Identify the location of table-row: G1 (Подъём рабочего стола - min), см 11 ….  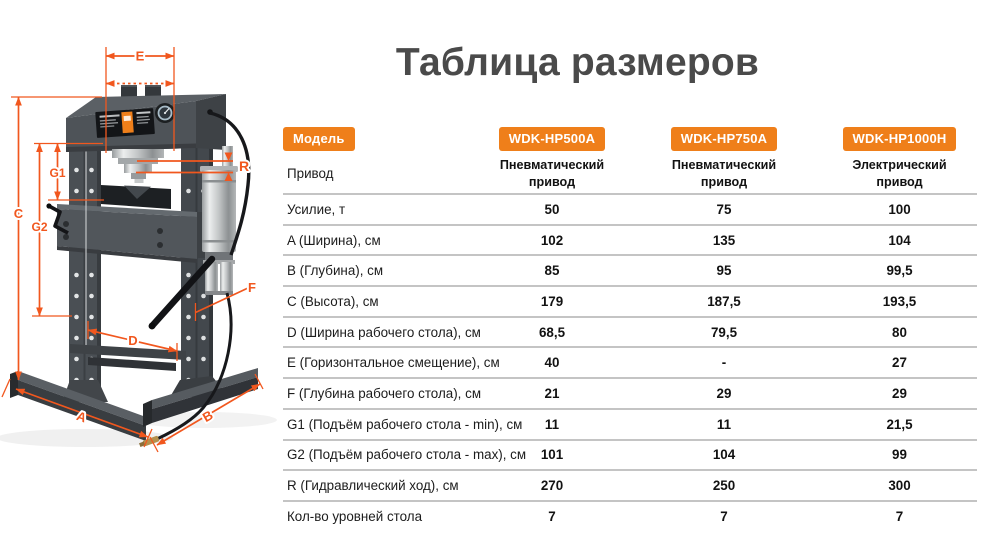
(630, 423).